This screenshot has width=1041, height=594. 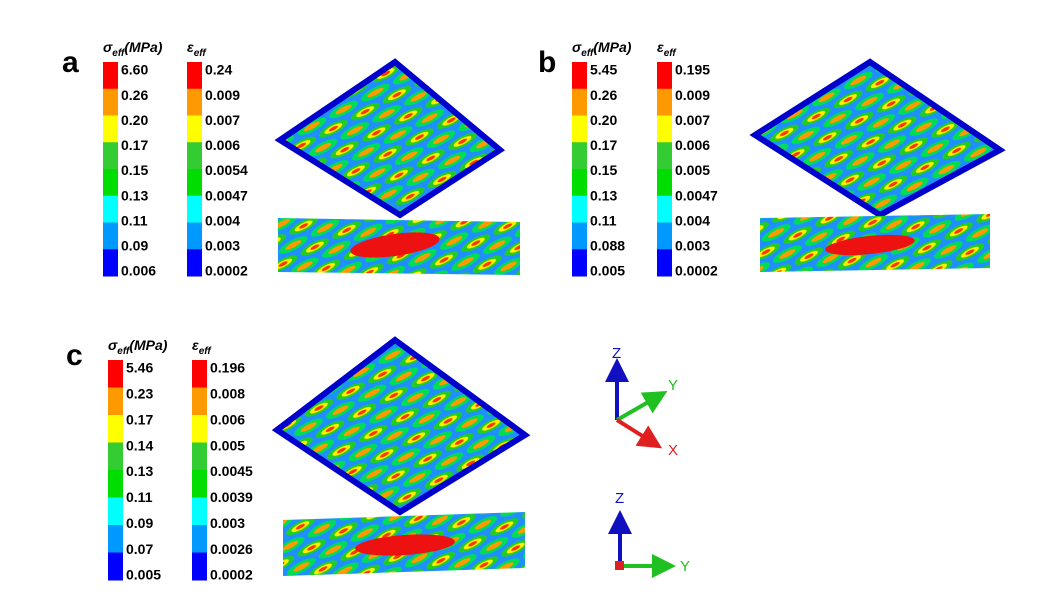 I want to click on colorbar-tick-label: 6.60, so click(x=134, y=70).